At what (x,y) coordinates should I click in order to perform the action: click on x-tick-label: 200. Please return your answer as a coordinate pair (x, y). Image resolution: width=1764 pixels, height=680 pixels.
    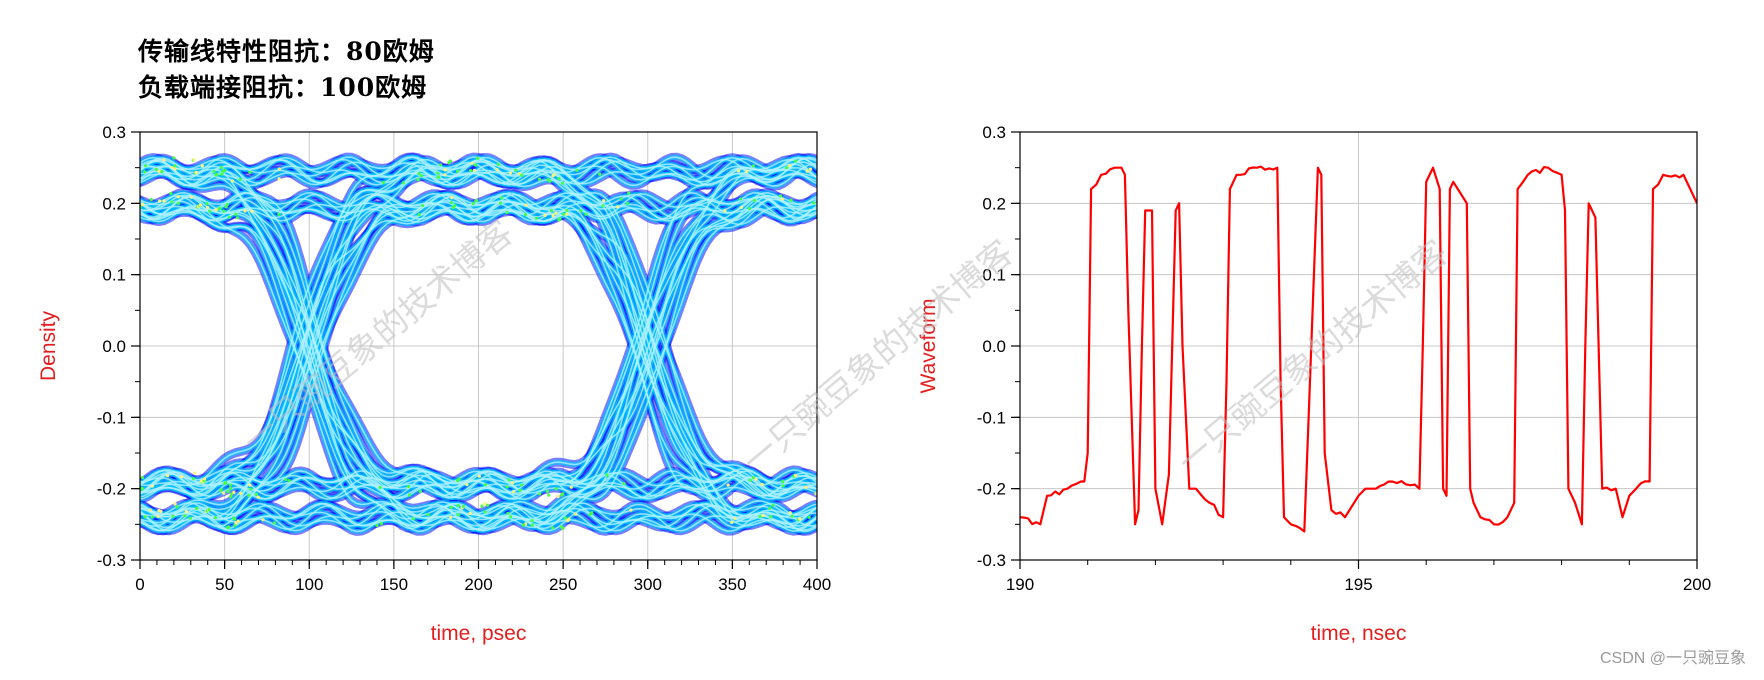
    Looking at the image, I should click on (478, 584).